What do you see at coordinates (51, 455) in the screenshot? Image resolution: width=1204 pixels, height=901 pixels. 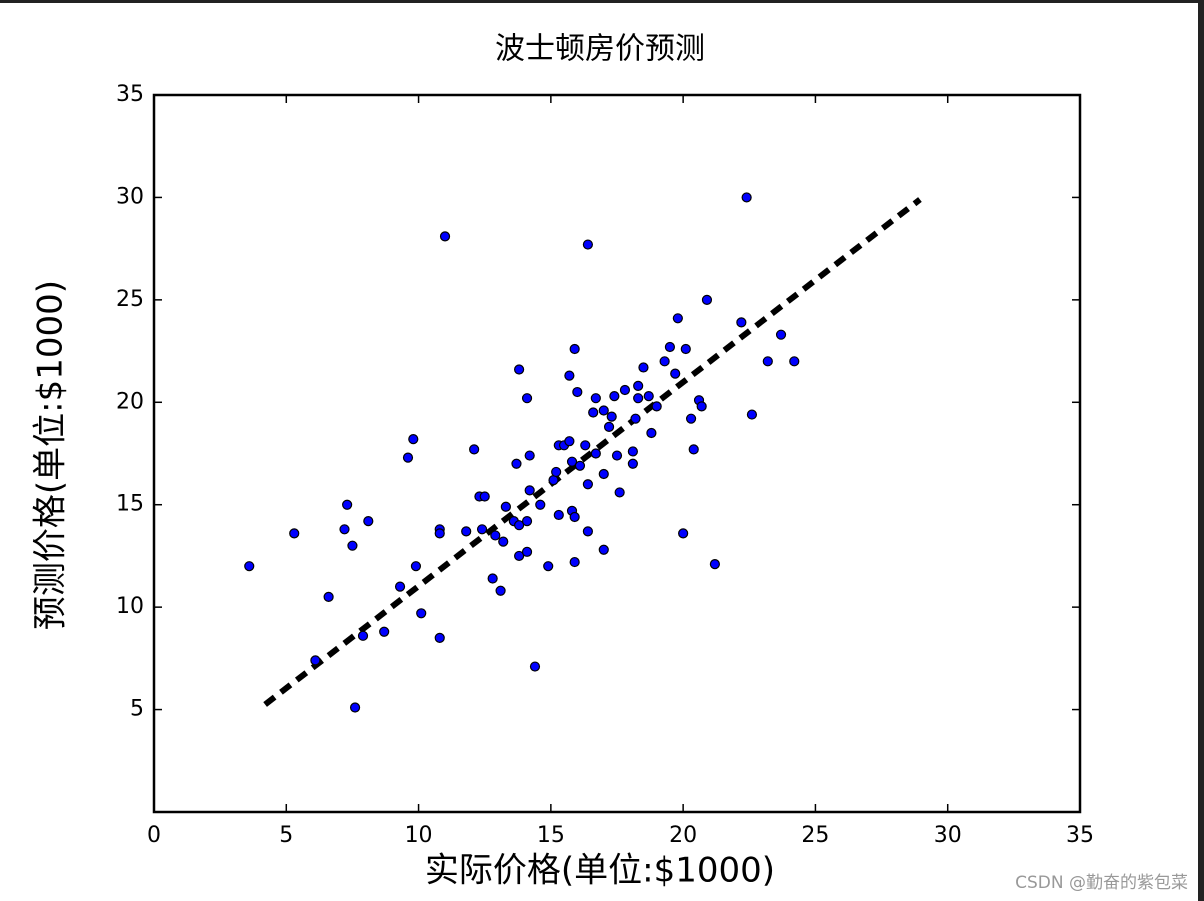 I see `y-axis-label: 预测价格(单位:$1000)` at bounding box center [51, 455].